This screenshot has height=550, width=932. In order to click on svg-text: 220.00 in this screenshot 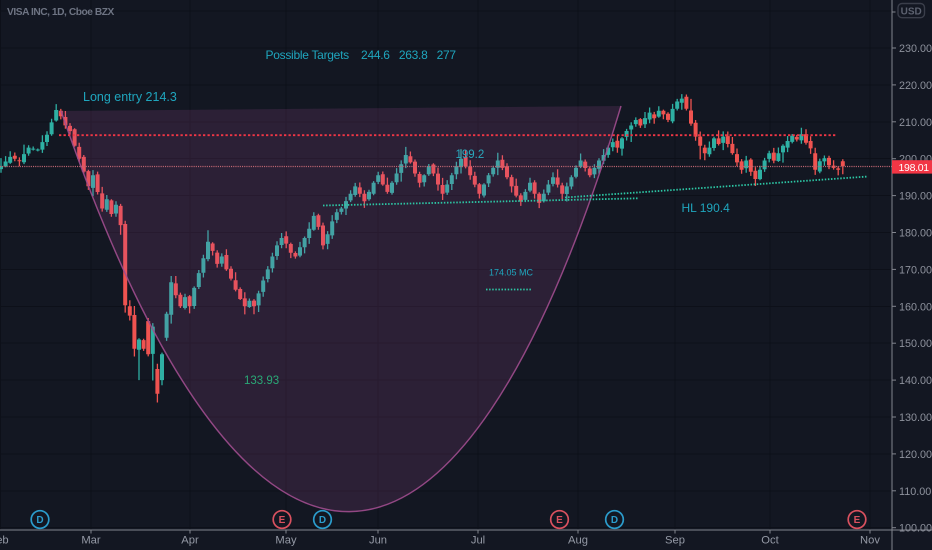, I will do `click(915, 86)`.